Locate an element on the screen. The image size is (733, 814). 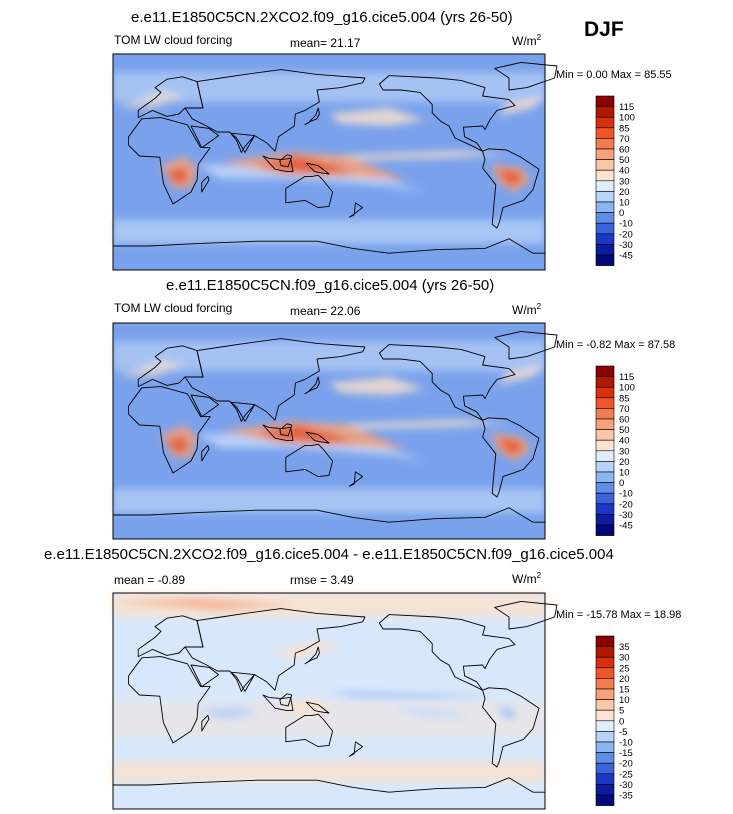
panel-3-mean: mean = -0.89 is located at coordinates (149, 580).